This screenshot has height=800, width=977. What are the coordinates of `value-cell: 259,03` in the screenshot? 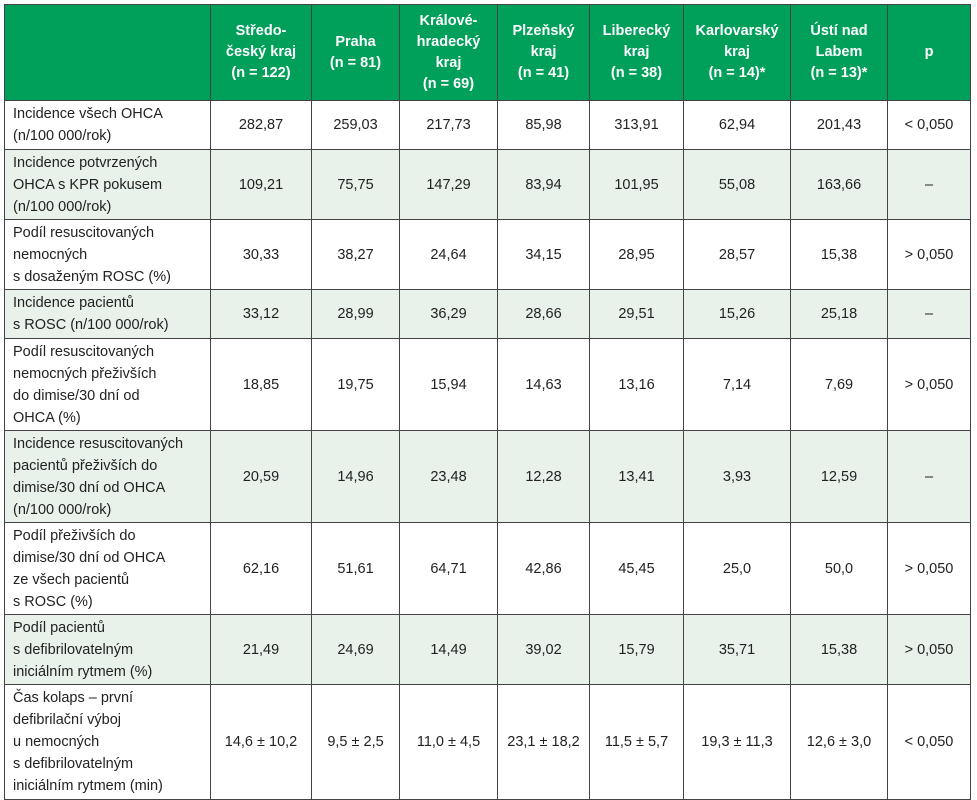 It's located at (355, 125).